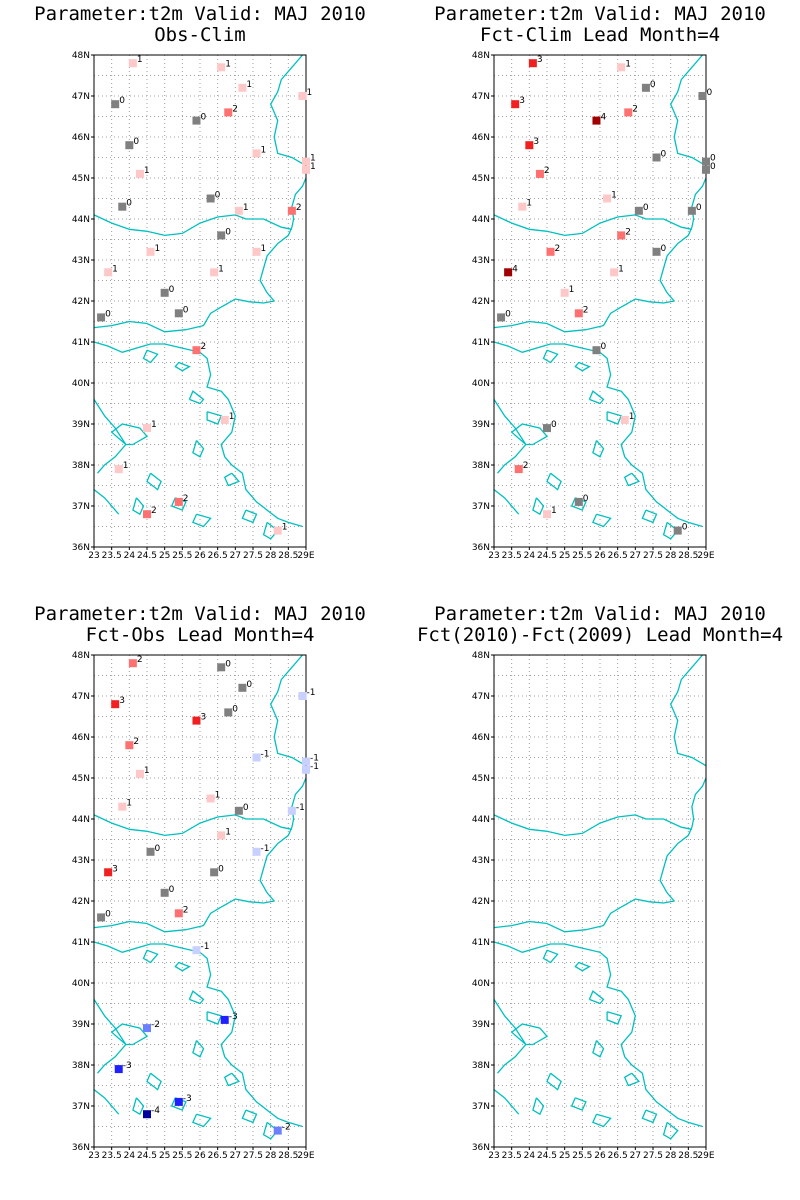 The height and width of the screenshot is (1200, 800). What do you see at coordinates (481, 820) in the screenshot?
I see `lat-label: 44N` at bounding box center [481, 820].